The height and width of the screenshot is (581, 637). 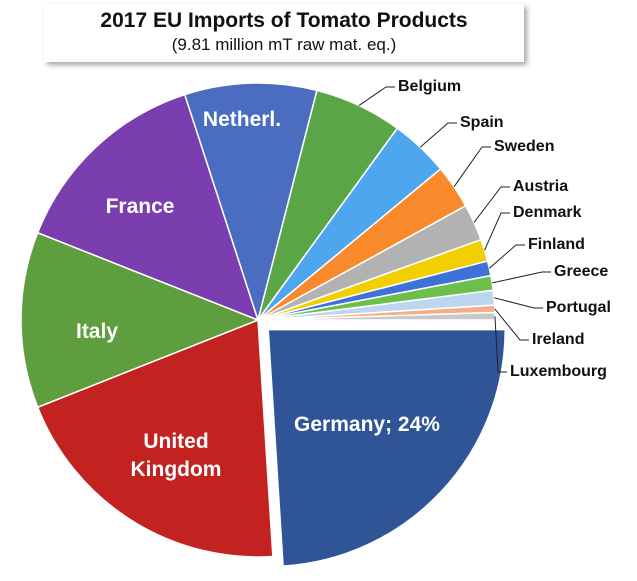 What do you see at coordinates (482, 122) in the screenshot?
I see `slice-label: Spain` at bounding box center [482, 122].